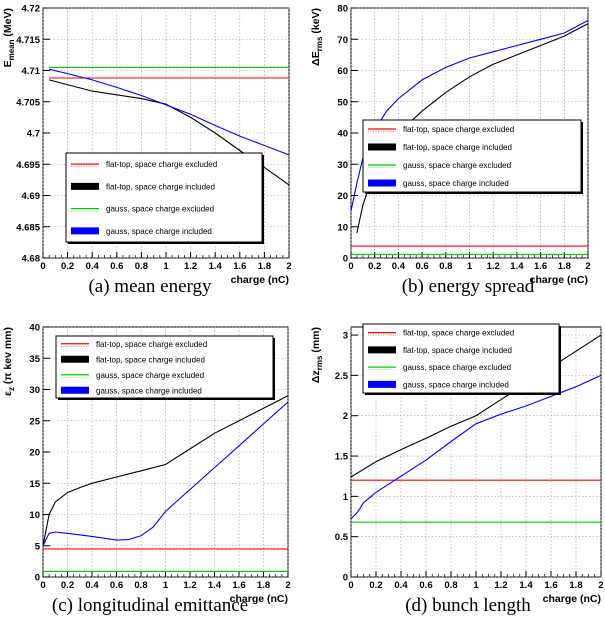  Describe the element at coordinates (9, 361) in the screenshot. I see `y-axis-label: εz (π kev mm)` at that location.